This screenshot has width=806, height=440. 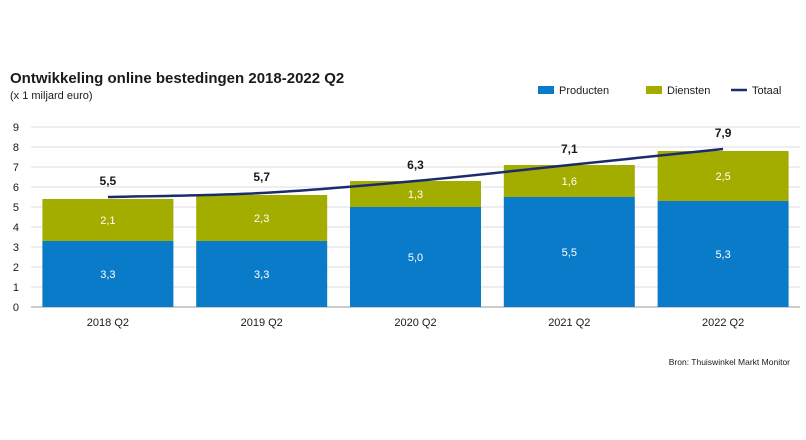 What do you see at coordinates (16, 228) in the screenshot?
I see `y-tick-label: 4` at bounding box center [16, 228].